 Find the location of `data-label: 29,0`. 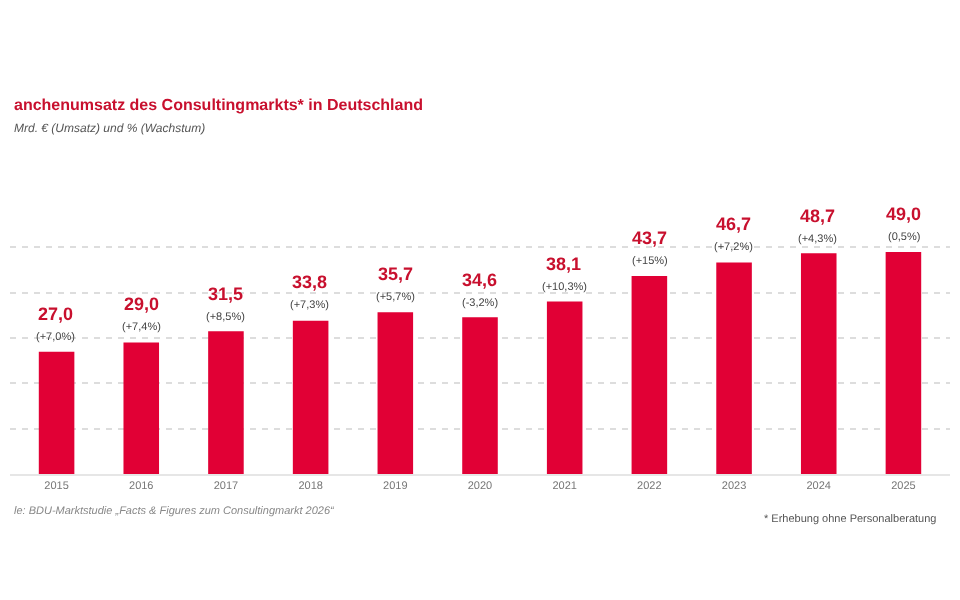

data-label: 29,0 is located at coordinates (142, 304).